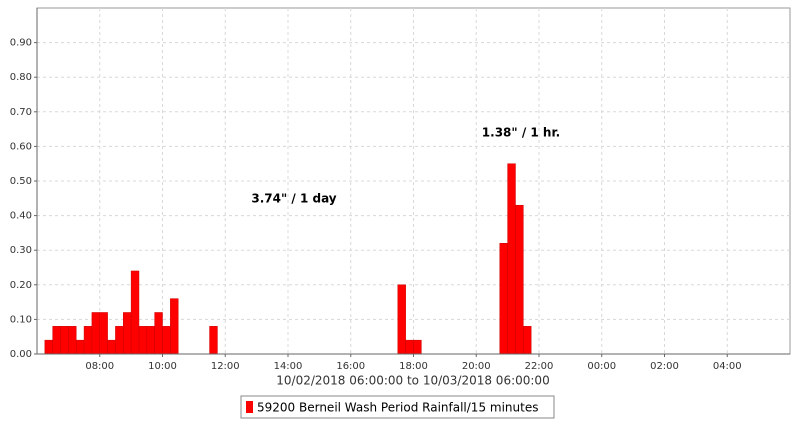 Image resolution: width=800 pixels, height=424 pixels. Describe the element at coordinates (21, 250) in the screenshot. I see `y-tick-label: 0.30` at that location.